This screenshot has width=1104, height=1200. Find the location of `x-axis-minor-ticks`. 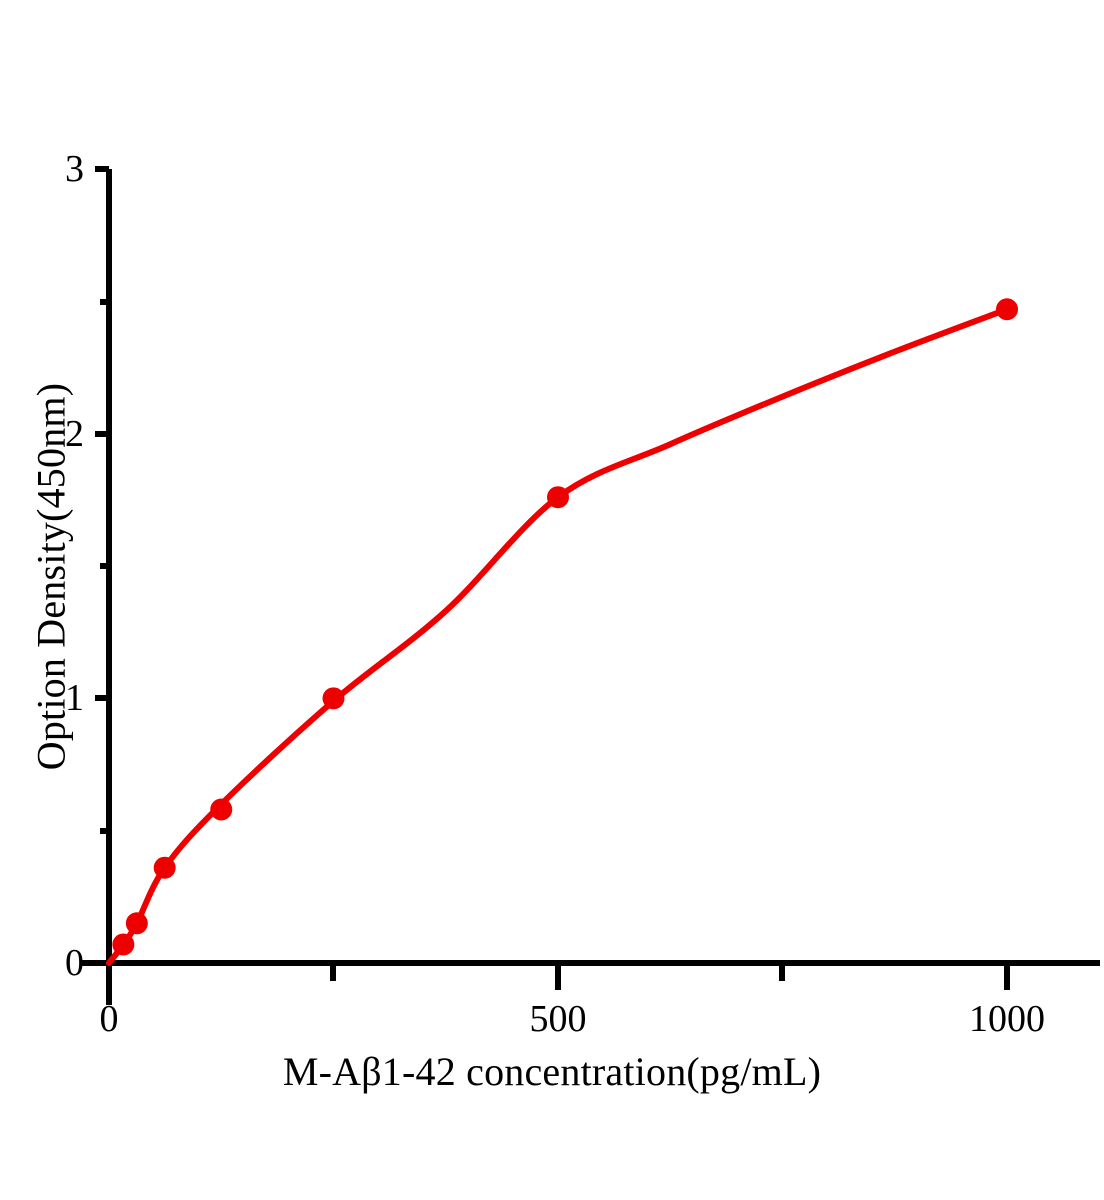

x-axis-minor-ticks is located at coordinates (557, 972).